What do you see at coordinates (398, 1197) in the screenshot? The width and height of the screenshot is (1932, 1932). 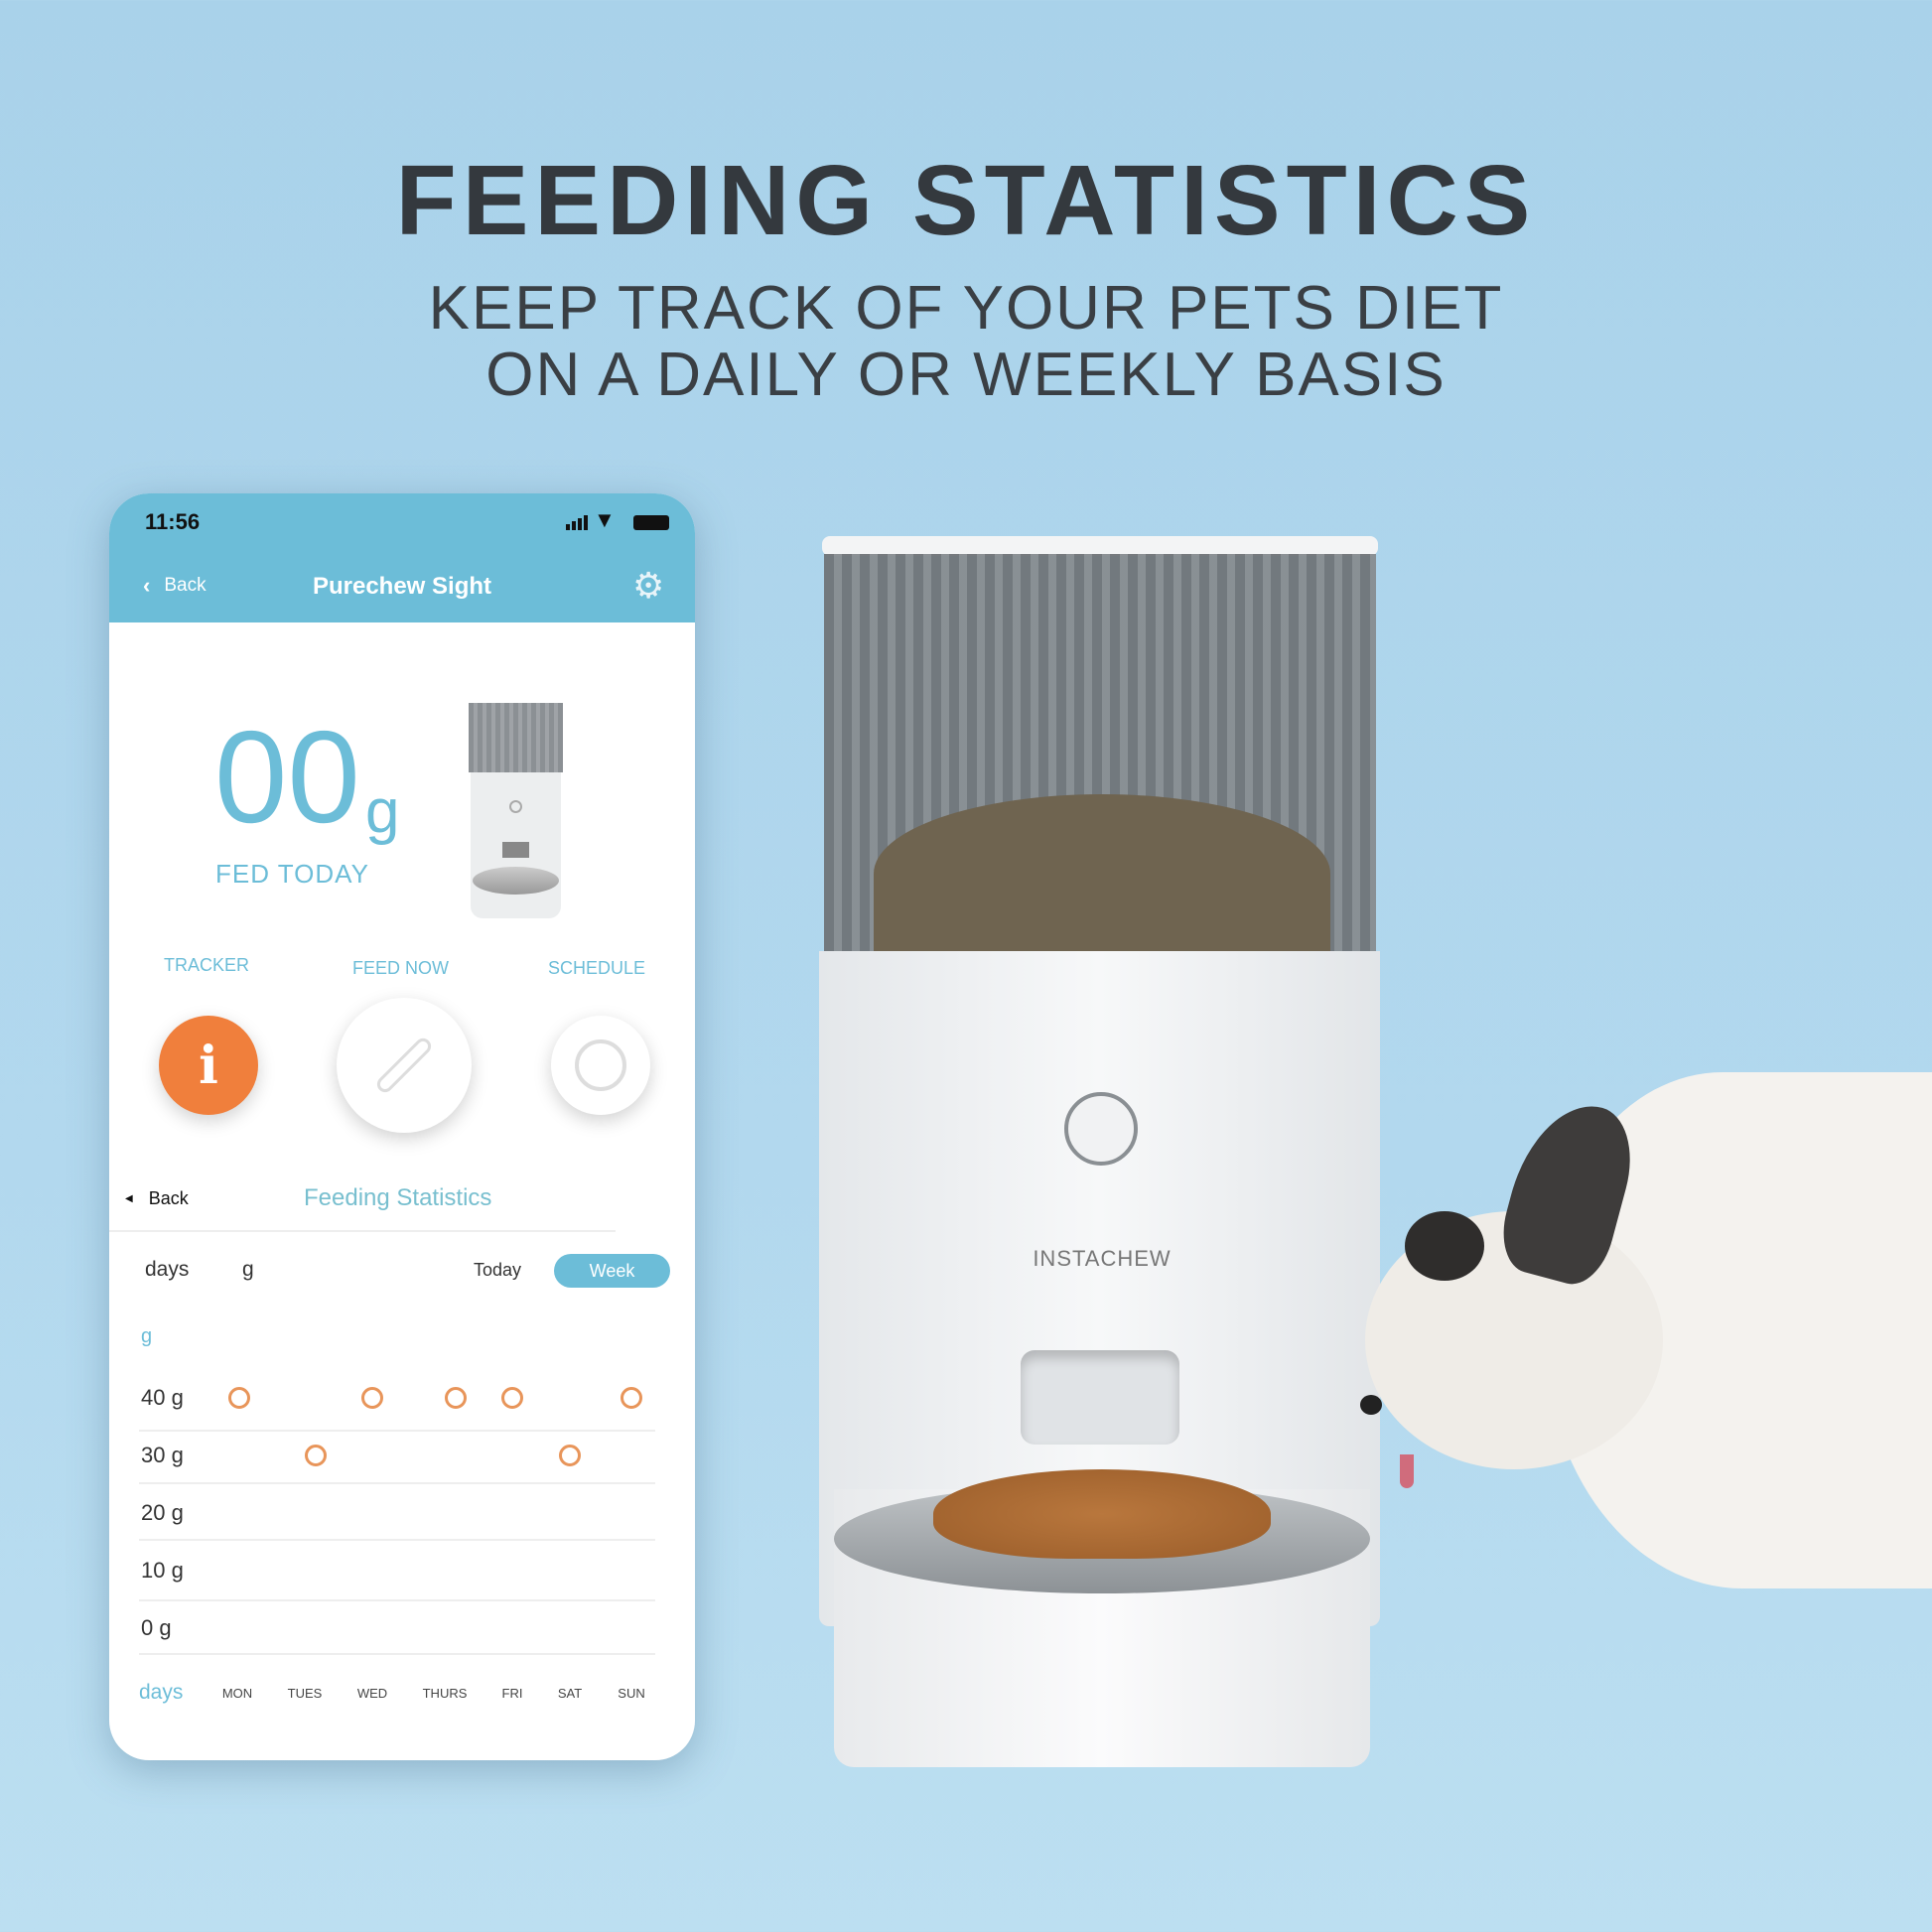 I see `stats-title: Feeding Statistics` at bounding box center [398, 1197].